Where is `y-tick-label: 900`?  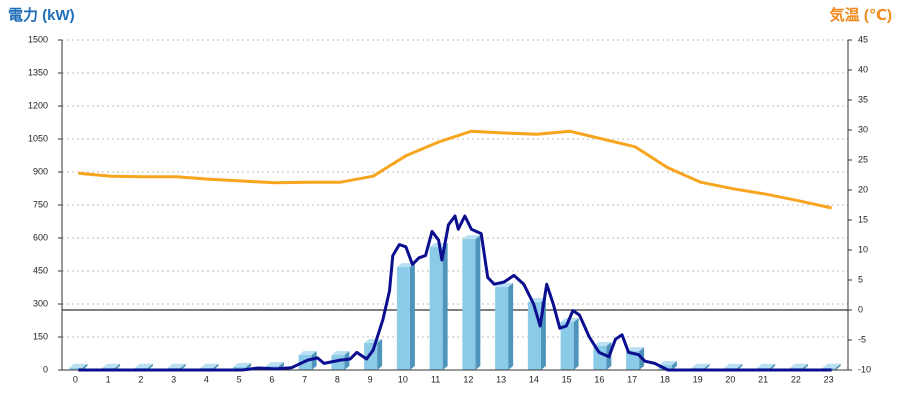
y-tick-label: 900 is located at coordinates (40, 171).